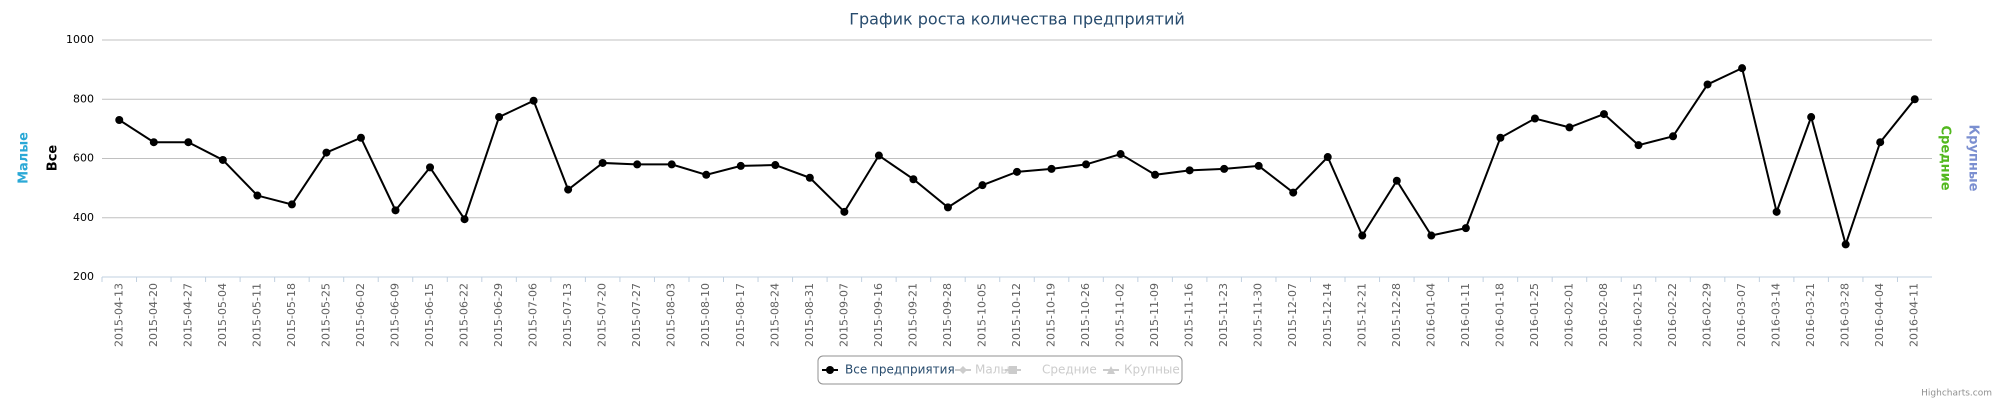 Image resolution: width=2000 pixels, height=400 pixels. What do you see at coordinates (705, 315) in the screenshot?
I see `x-tick-label: 2015-08-10` at bounding box center [705, 315].